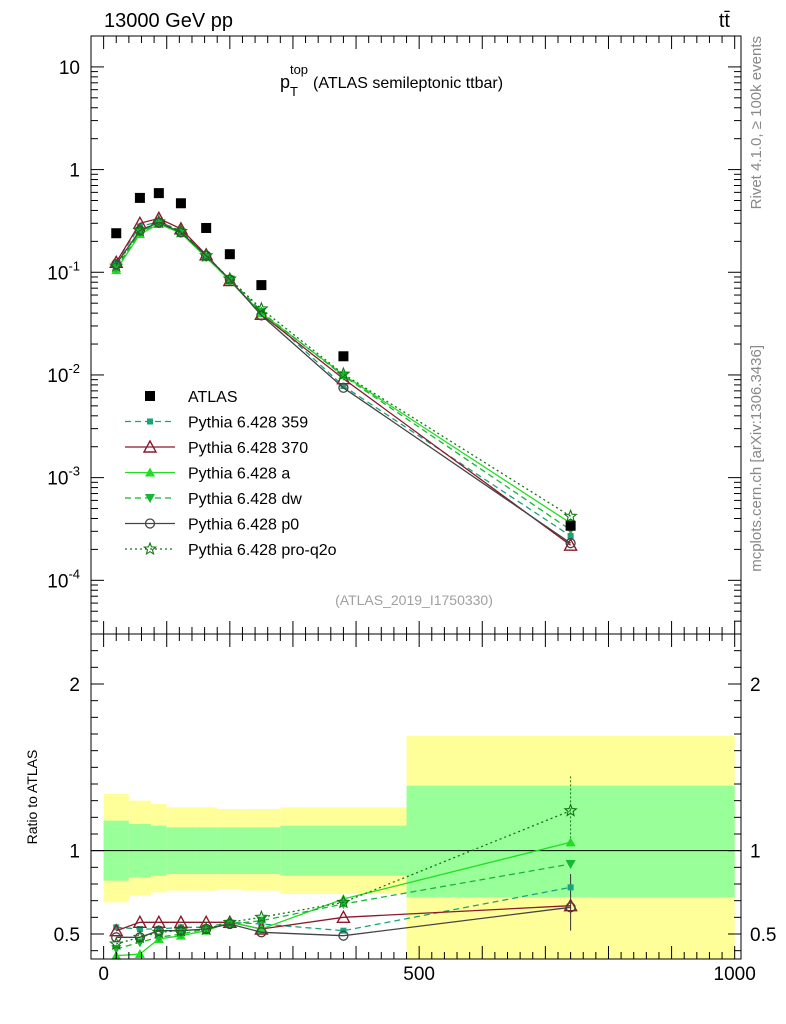 The height and width of the screenshot is (1024, 786). What do you see at coordinates (755, 685) in the screenshot?
I see `ratio-y-tick-label-right: 2` at bounding box center [755, 685].